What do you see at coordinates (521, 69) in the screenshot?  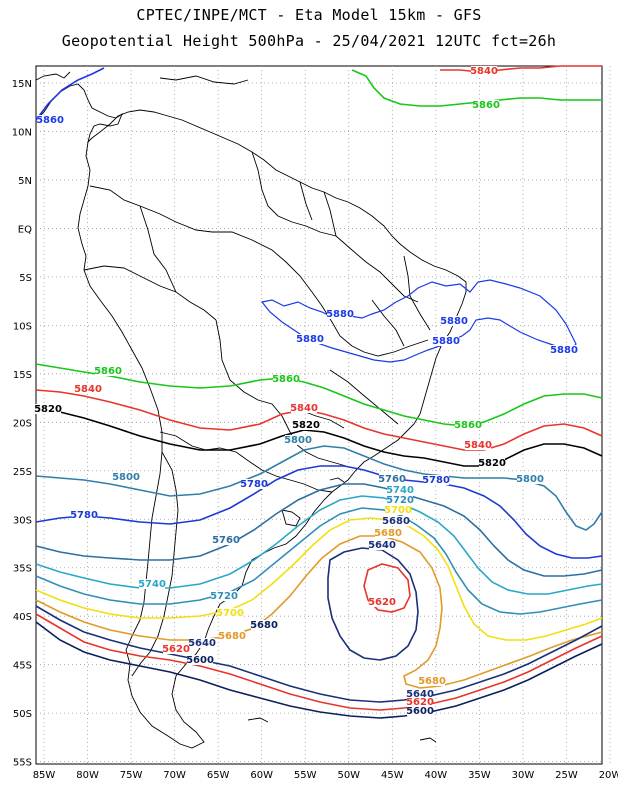 I see `contour-5840-a` at bounding box center [521, 69].